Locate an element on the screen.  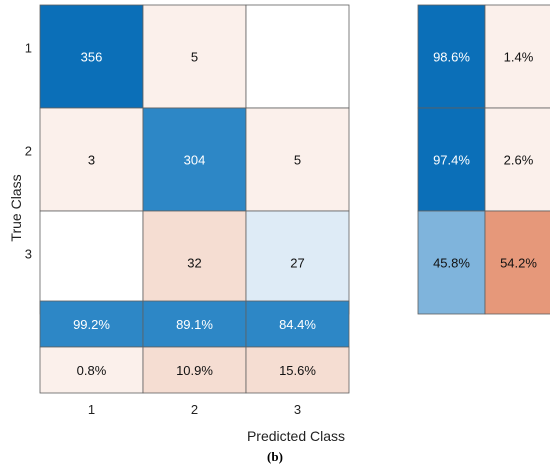
matrix-cell-r2-c2 is located at coordinates (194, 159).